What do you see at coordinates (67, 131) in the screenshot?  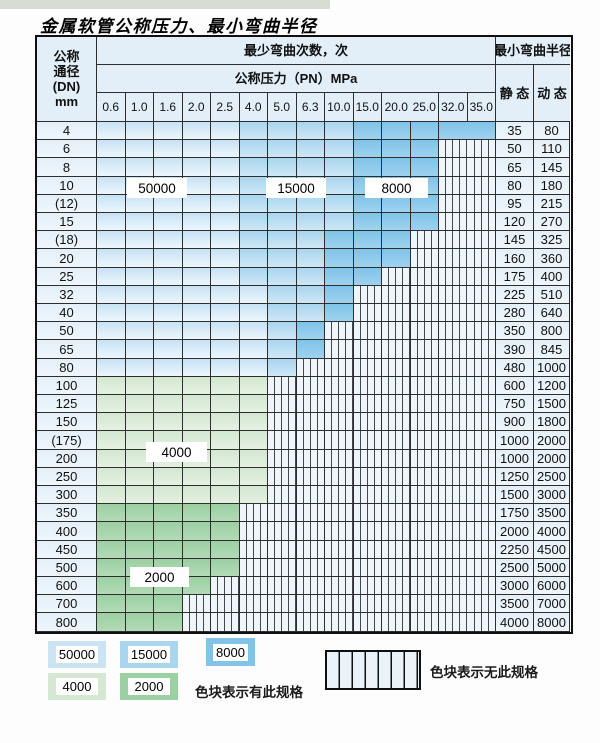 I see `dn-label: 4` at bounding box center [67, 131].